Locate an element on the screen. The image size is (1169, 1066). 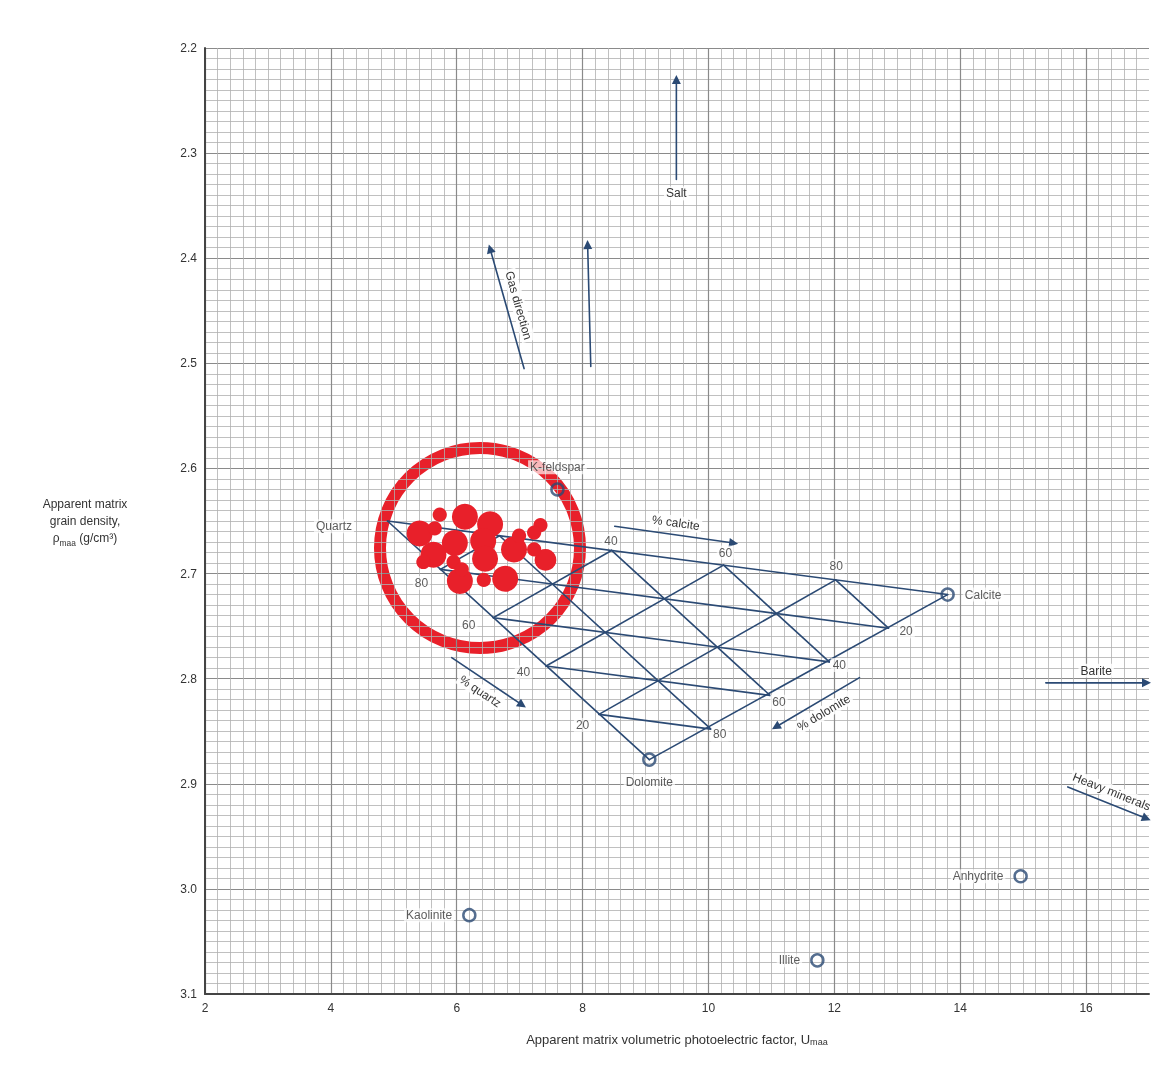
x-tick-label: 10 is located at coordinates (708, 1008).